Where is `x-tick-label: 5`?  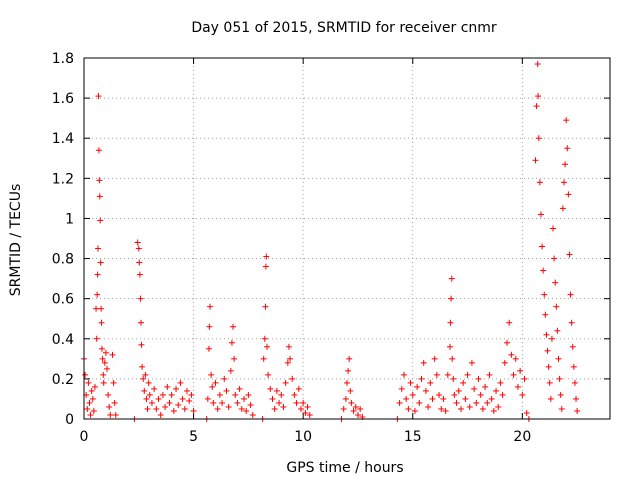 x-tick-label: 5 is located at coordinates (193, 437).